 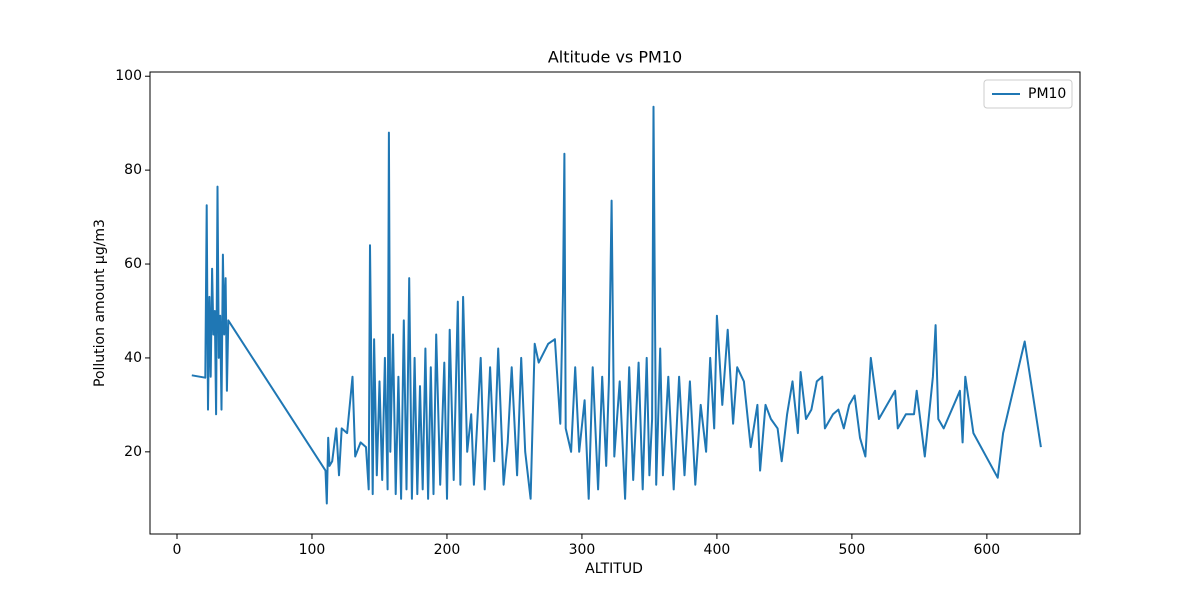 I want to click on y-tick-label: 20, so click(x=133, y=452).